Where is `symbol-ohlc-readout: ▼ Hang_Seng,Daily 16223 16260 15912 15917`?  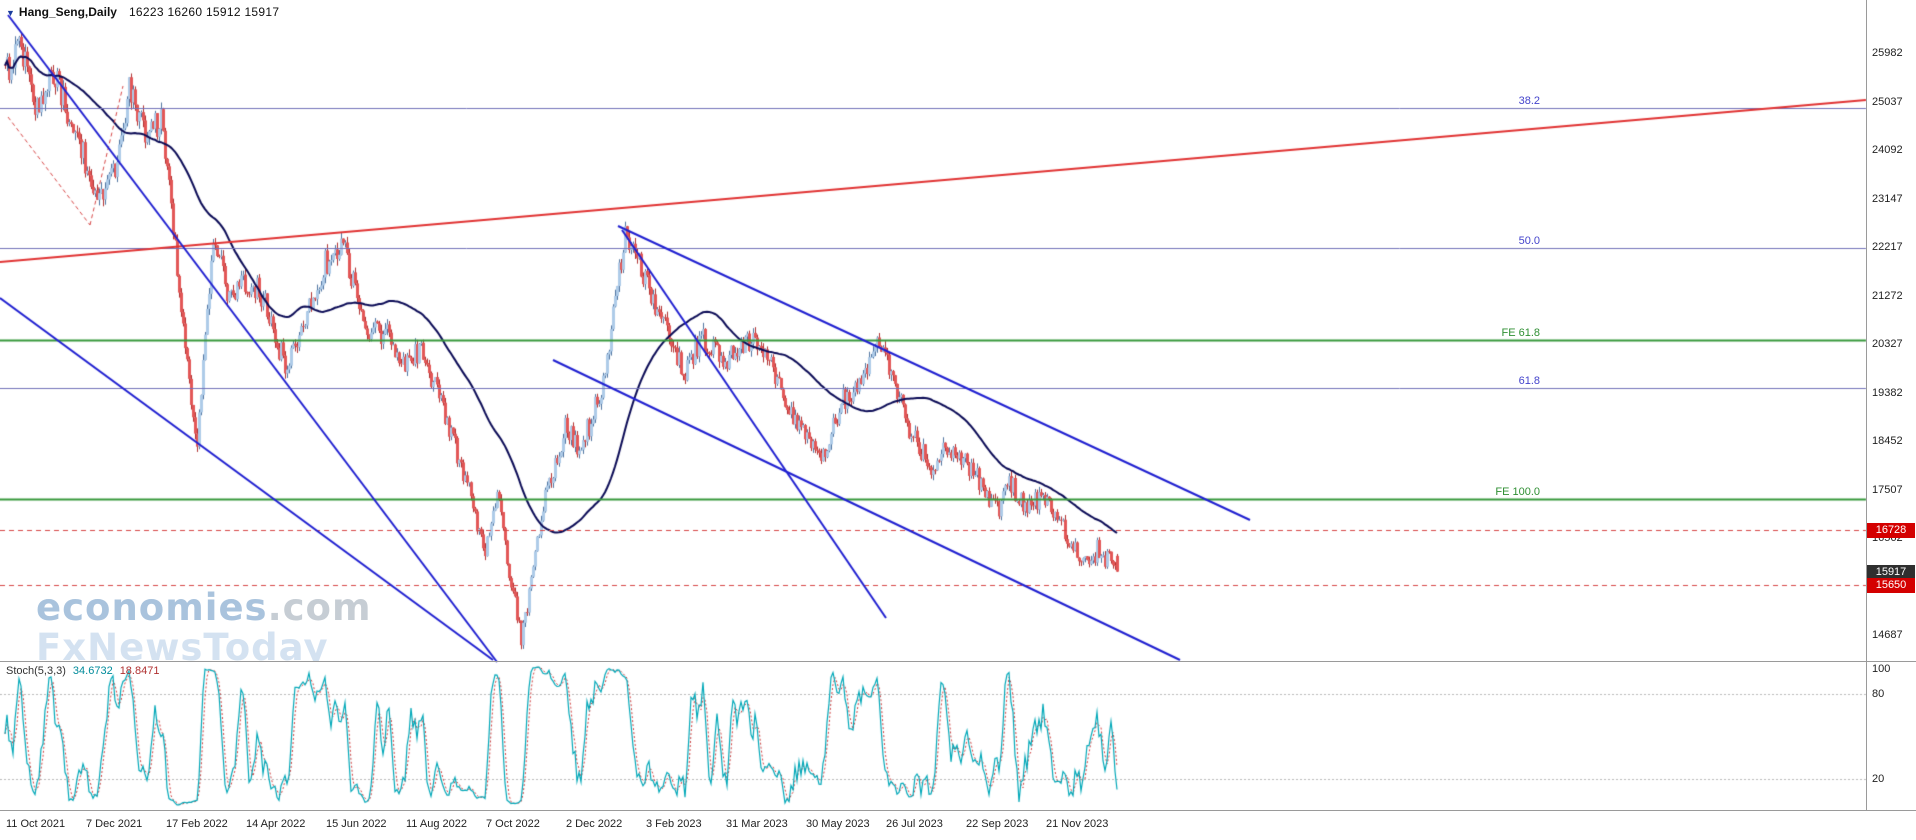
symbol-ohlc-readout: ▼ Hang_Seng,Daily 16223 16260 15912 15917 is located at coordinates (142, 12).